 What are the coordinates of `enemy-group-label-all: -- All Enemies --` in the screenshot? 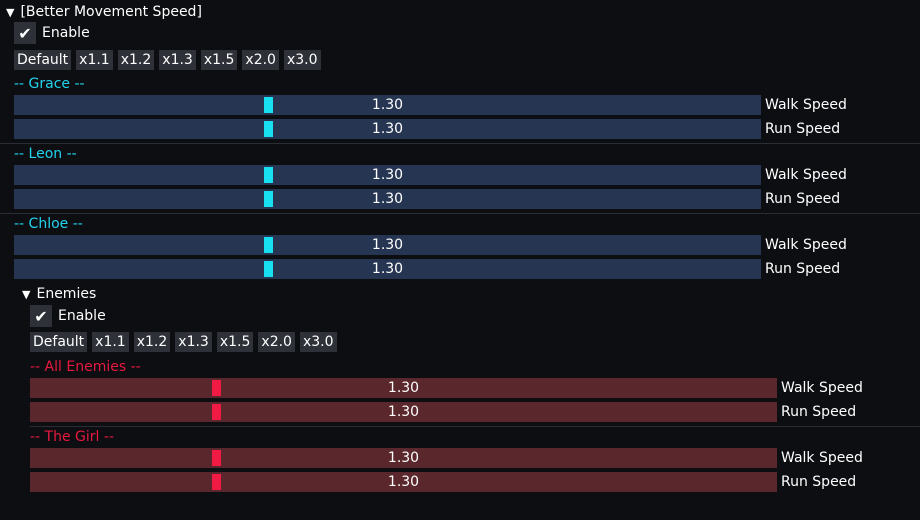 It's located at (85, 367).